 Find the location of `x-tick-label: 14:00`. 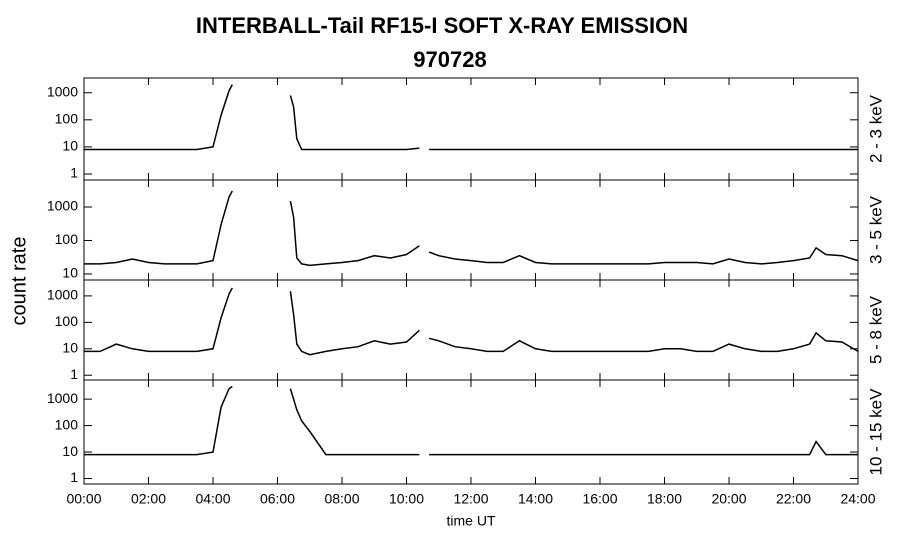

x-tick-label: 14:00 is located at coordinates (535, 499).